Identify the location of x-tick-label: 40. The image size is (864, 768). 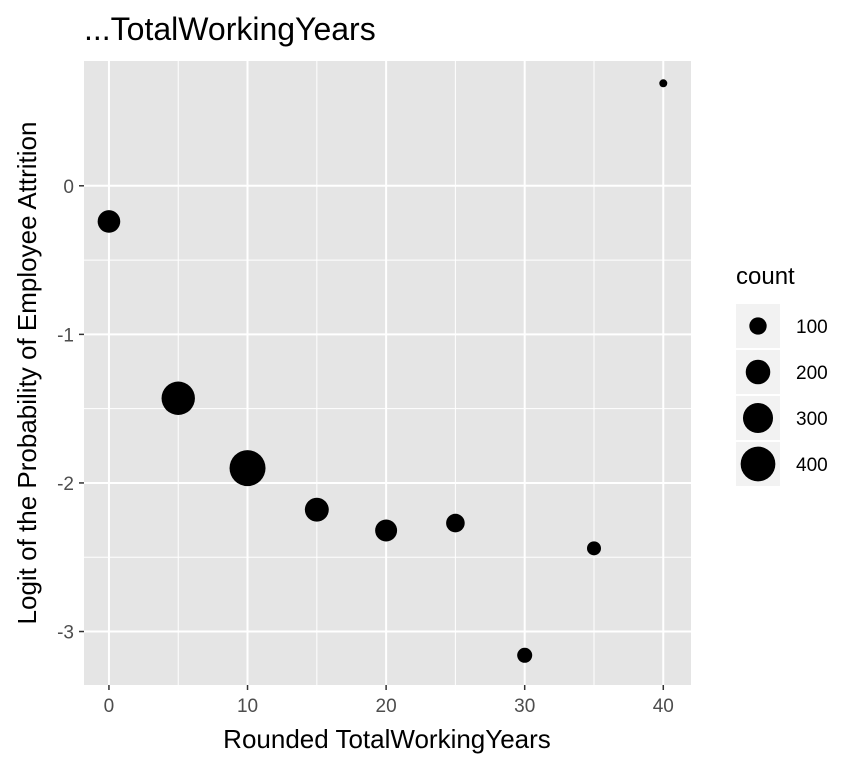
(663, 706).